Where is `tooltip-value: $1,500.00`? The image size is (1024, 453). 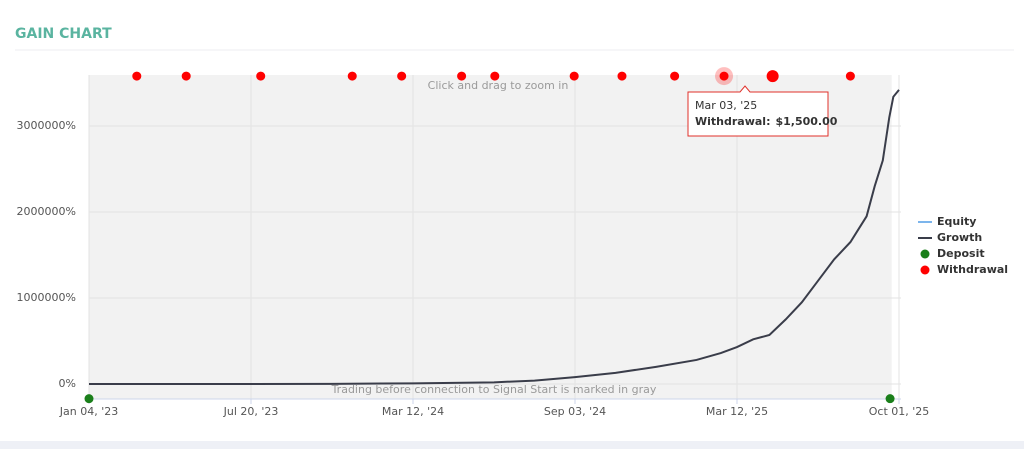 tooltip-value: $1,500.00 is located at coordinates (806, 121).